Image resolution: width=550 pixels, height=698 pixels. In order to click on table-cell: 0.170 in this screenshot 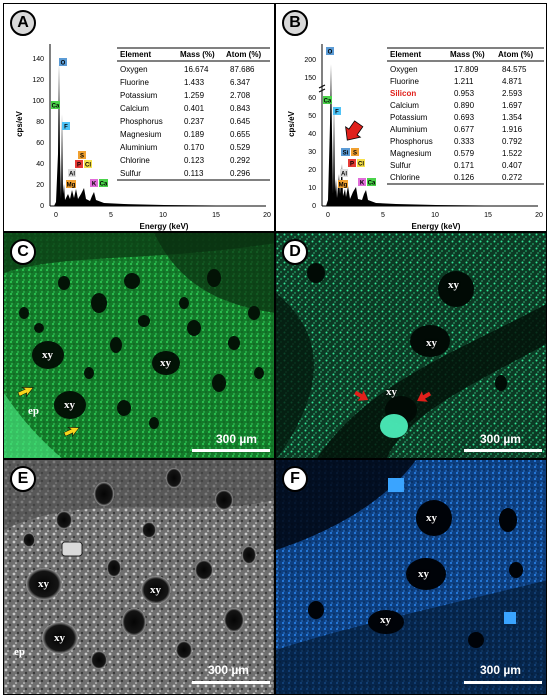, I will do `click(194, 147)`.